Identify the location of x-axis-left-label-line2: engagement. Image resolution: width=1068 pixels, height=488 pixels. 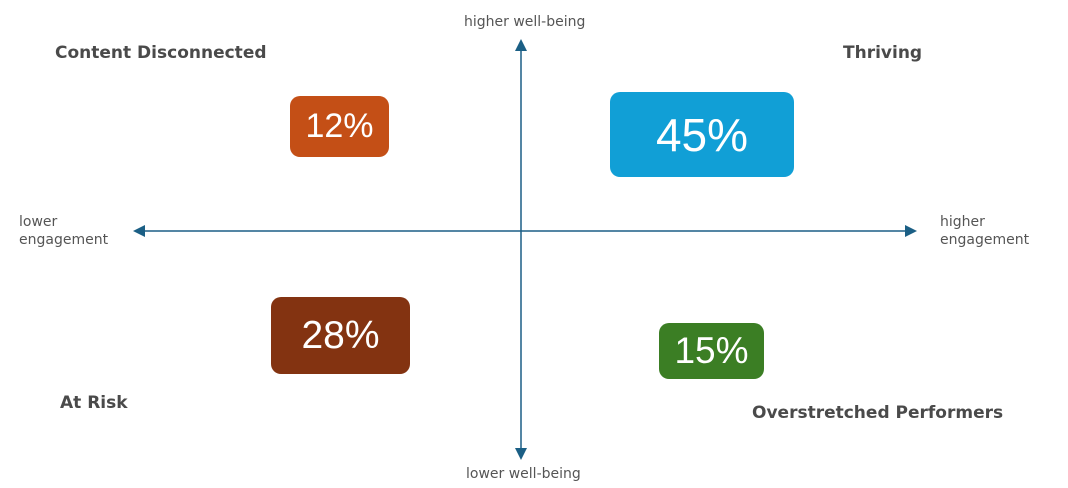
(64, 240).